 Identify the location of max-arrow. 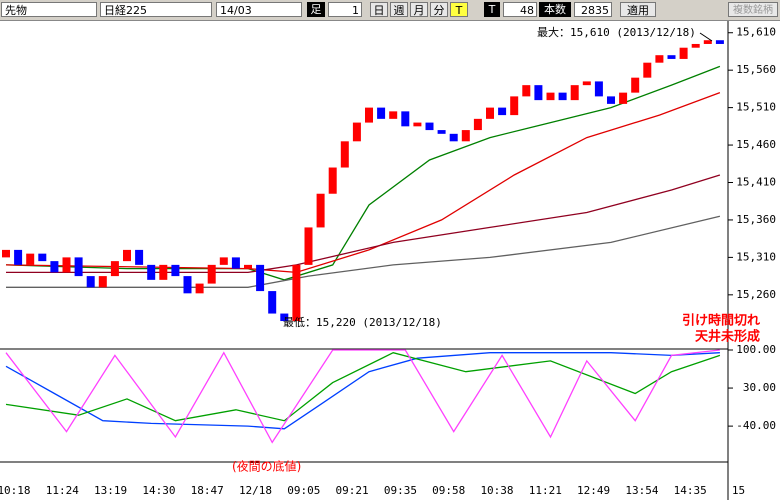
(706, 37).